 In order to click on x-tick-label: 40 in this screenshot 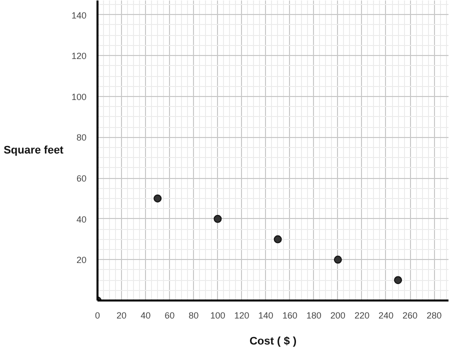, I will do `click(145, 315)`.